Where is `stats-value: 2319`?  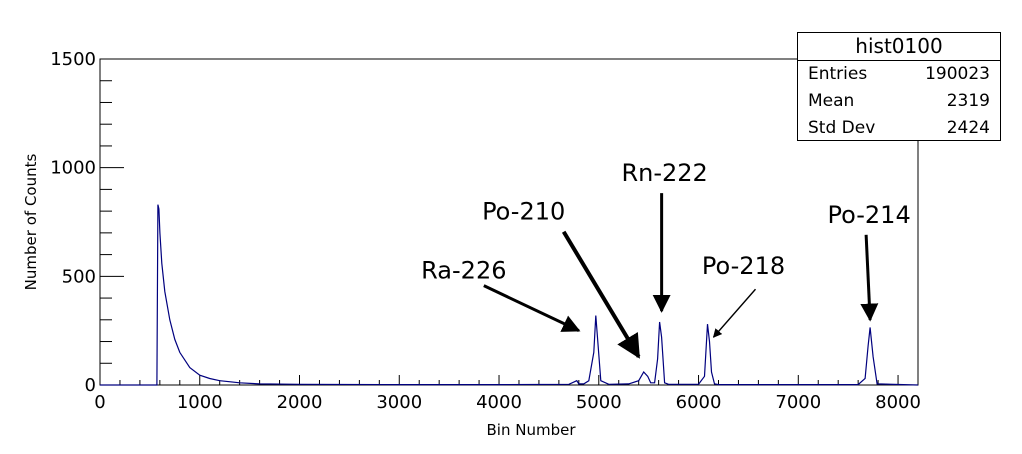 stats-value: 2319 is located at coordinates (968, 101).